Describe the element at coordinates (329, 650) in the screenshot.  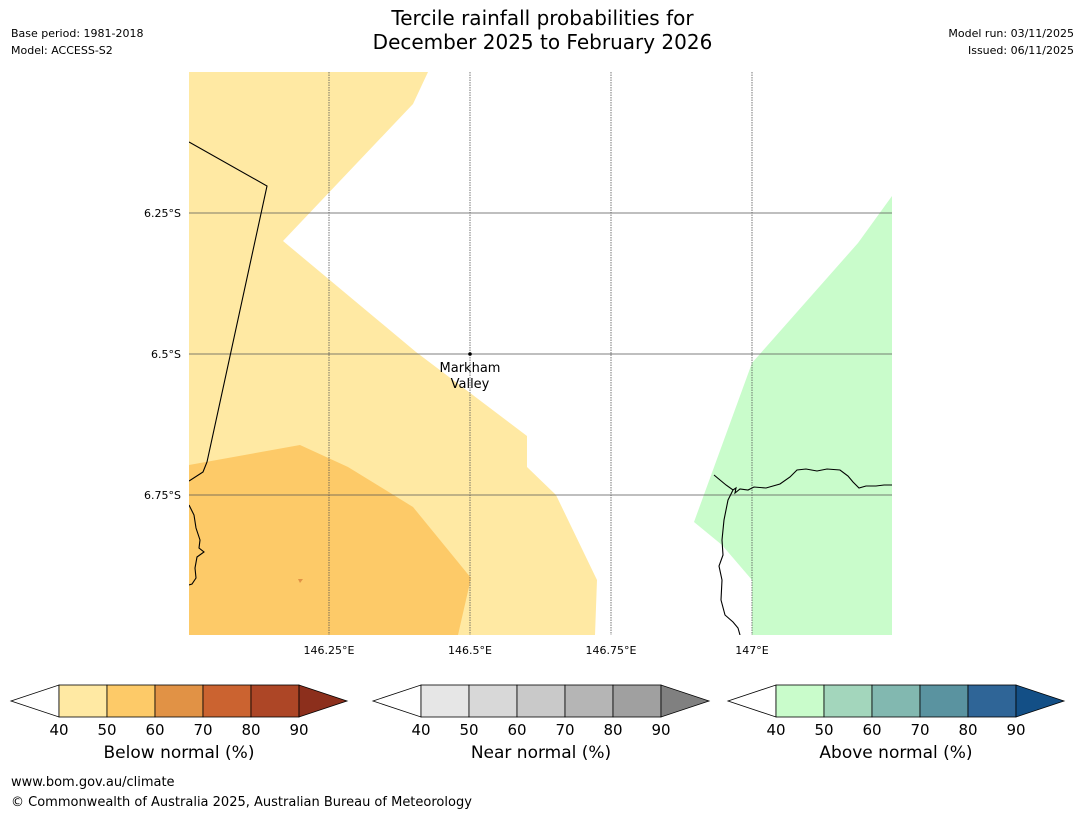
I see `lon-label-146-25: 146.25°E` at that location.